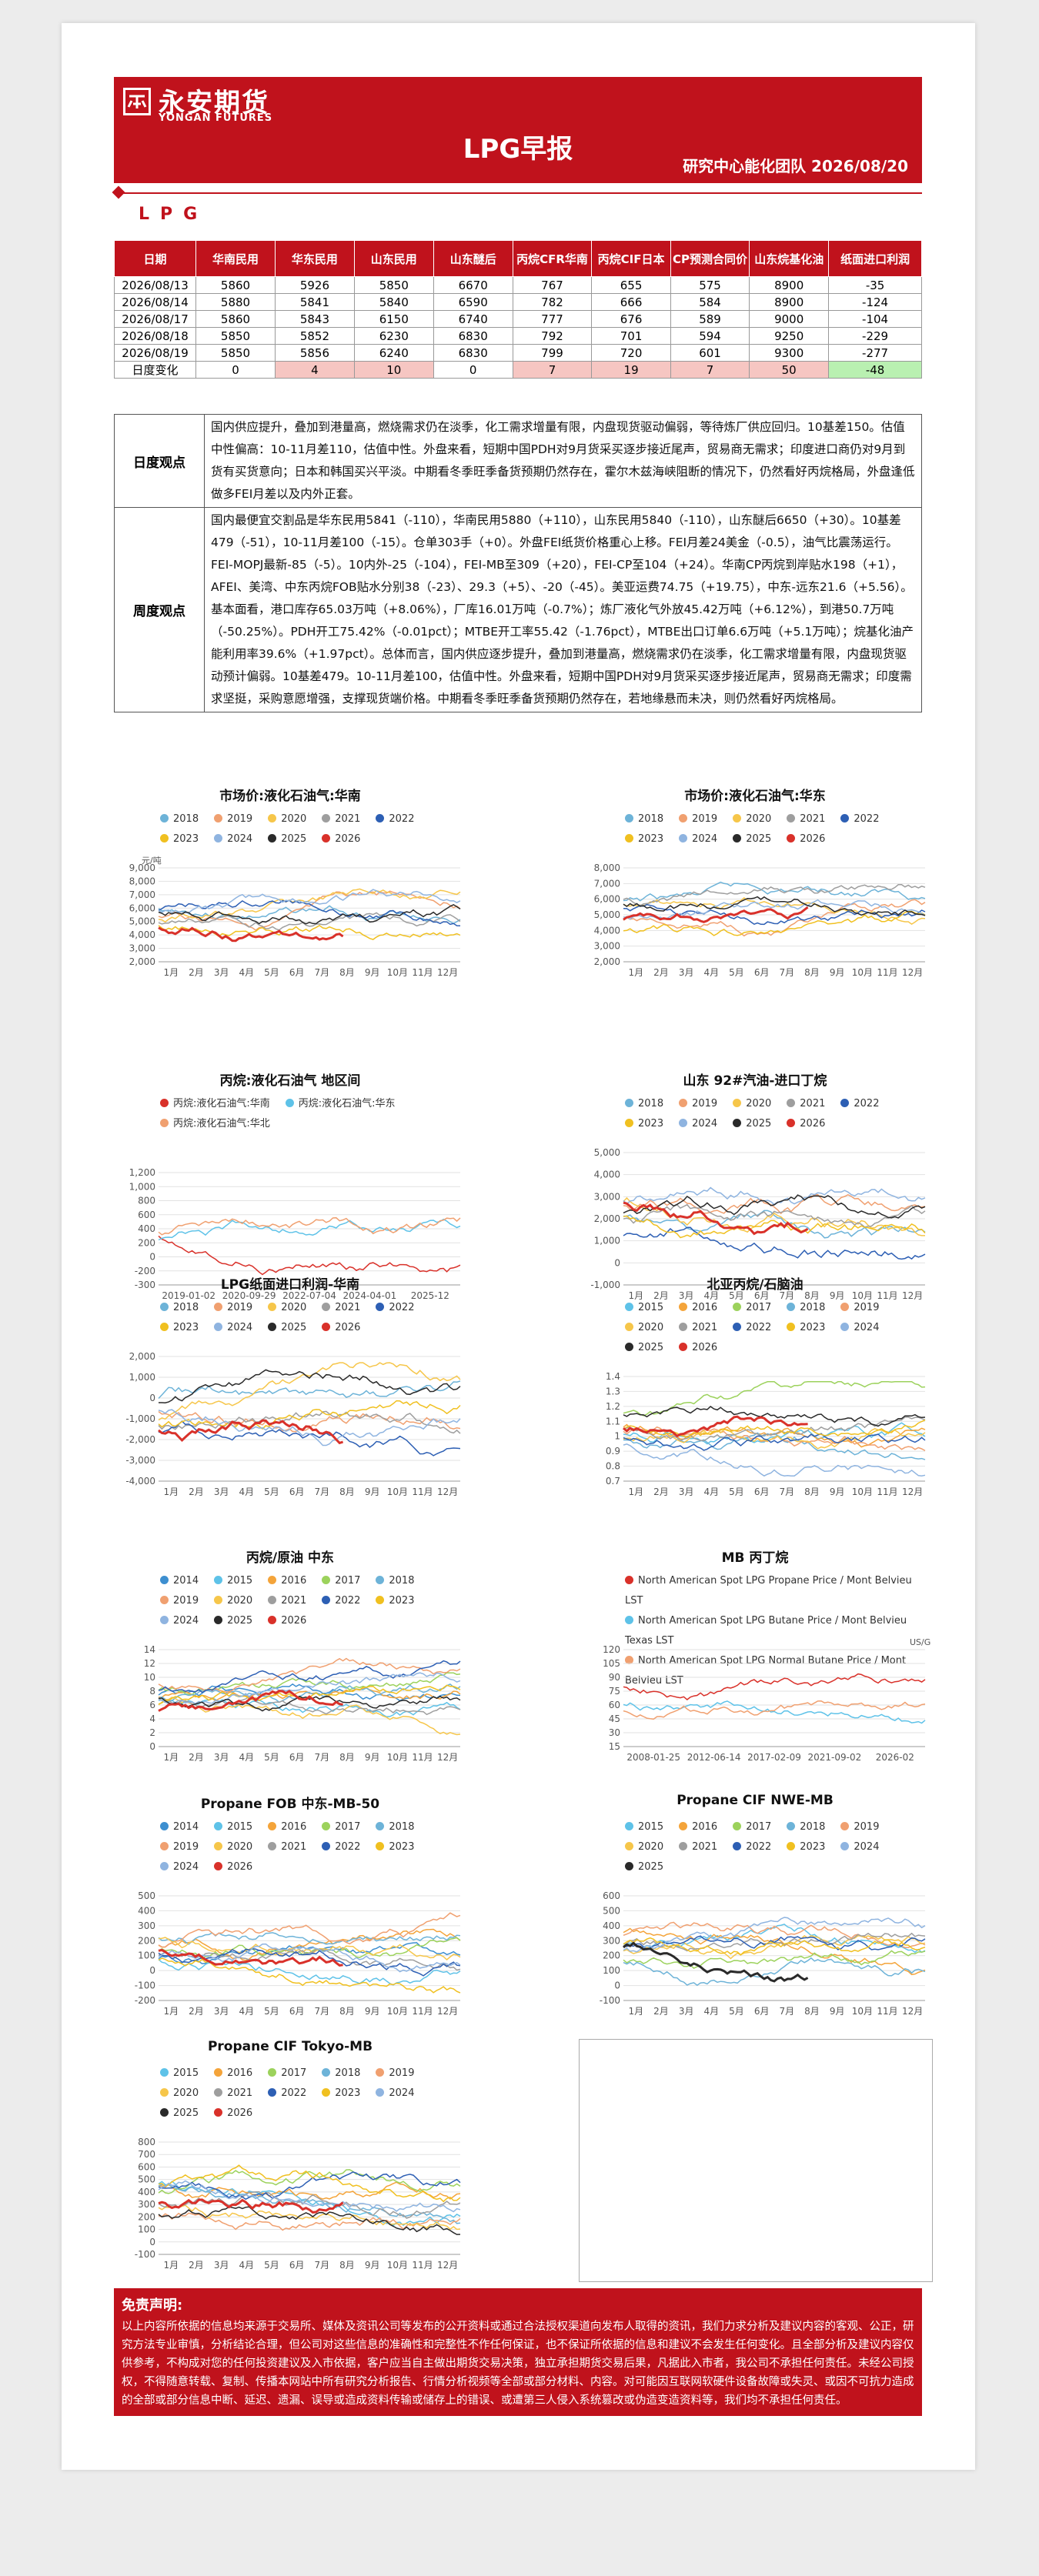 This screenshot has width=1039, height=2576. What do you see at coordinates (174, 215) in the screenshot?
I see `section-label: LPG` at bounding box center [174, 215].